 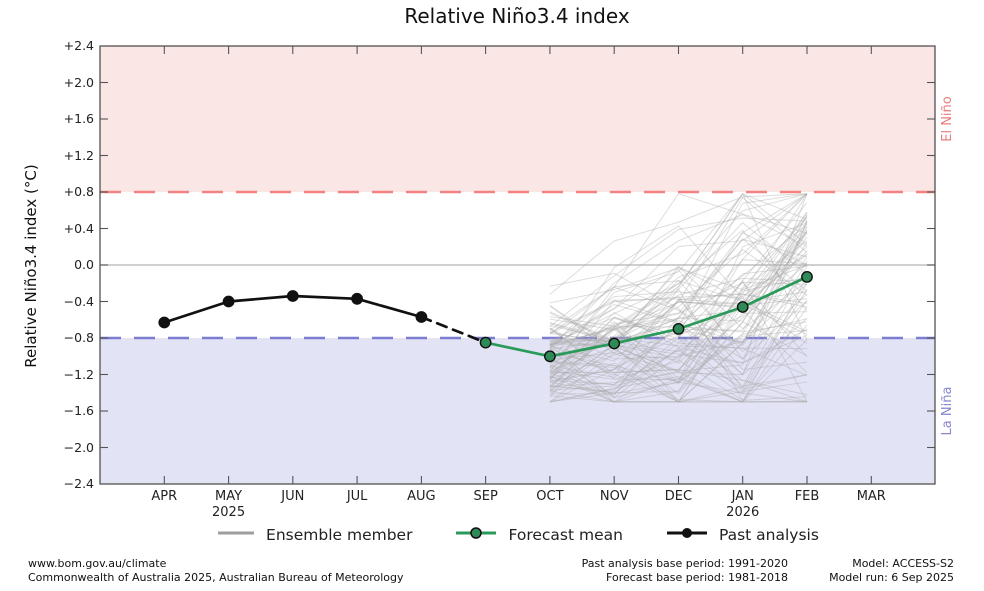 What do you see at coordinates (97, 563) in the screenshot?
I see `footer-url: www.bom.gov.au/climate` at bounding box center [97, 563].